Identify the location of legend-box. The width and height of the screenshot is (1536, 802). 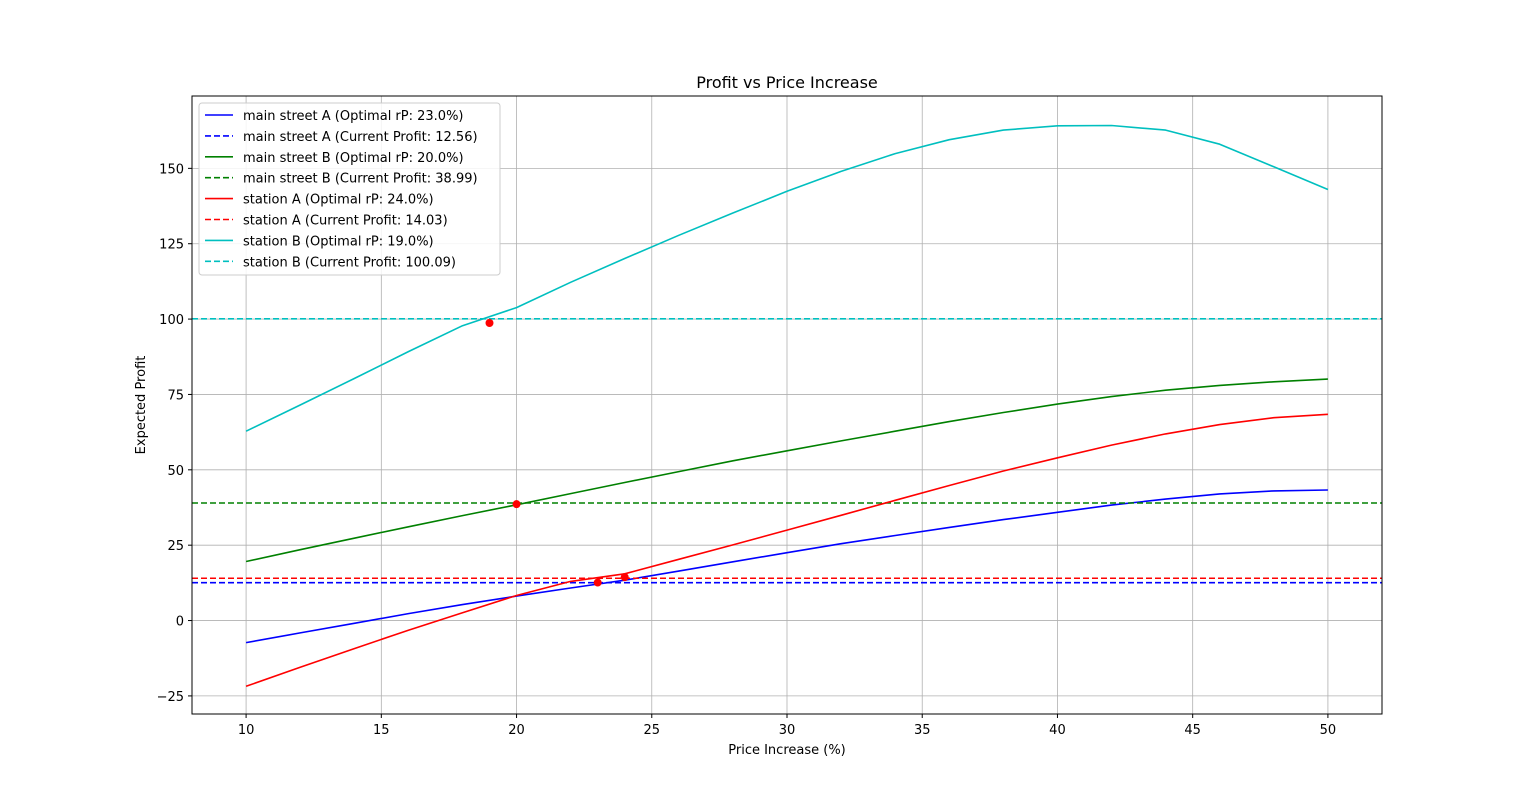
(349, 189).